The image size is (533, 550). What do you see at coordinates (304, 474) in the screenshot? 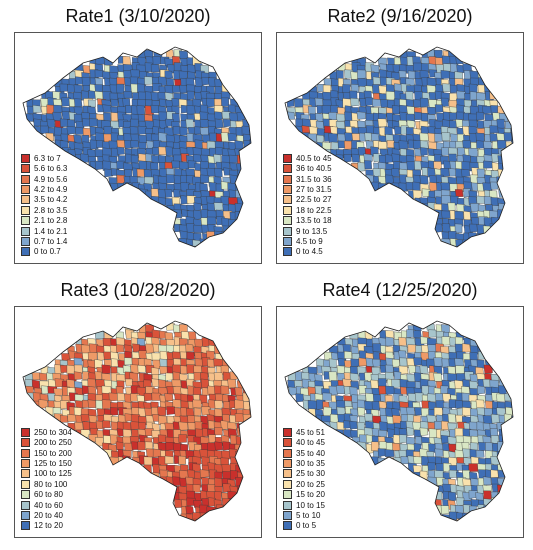
I see `legend-item: 25 to 30` at bounding box center [304, 474].